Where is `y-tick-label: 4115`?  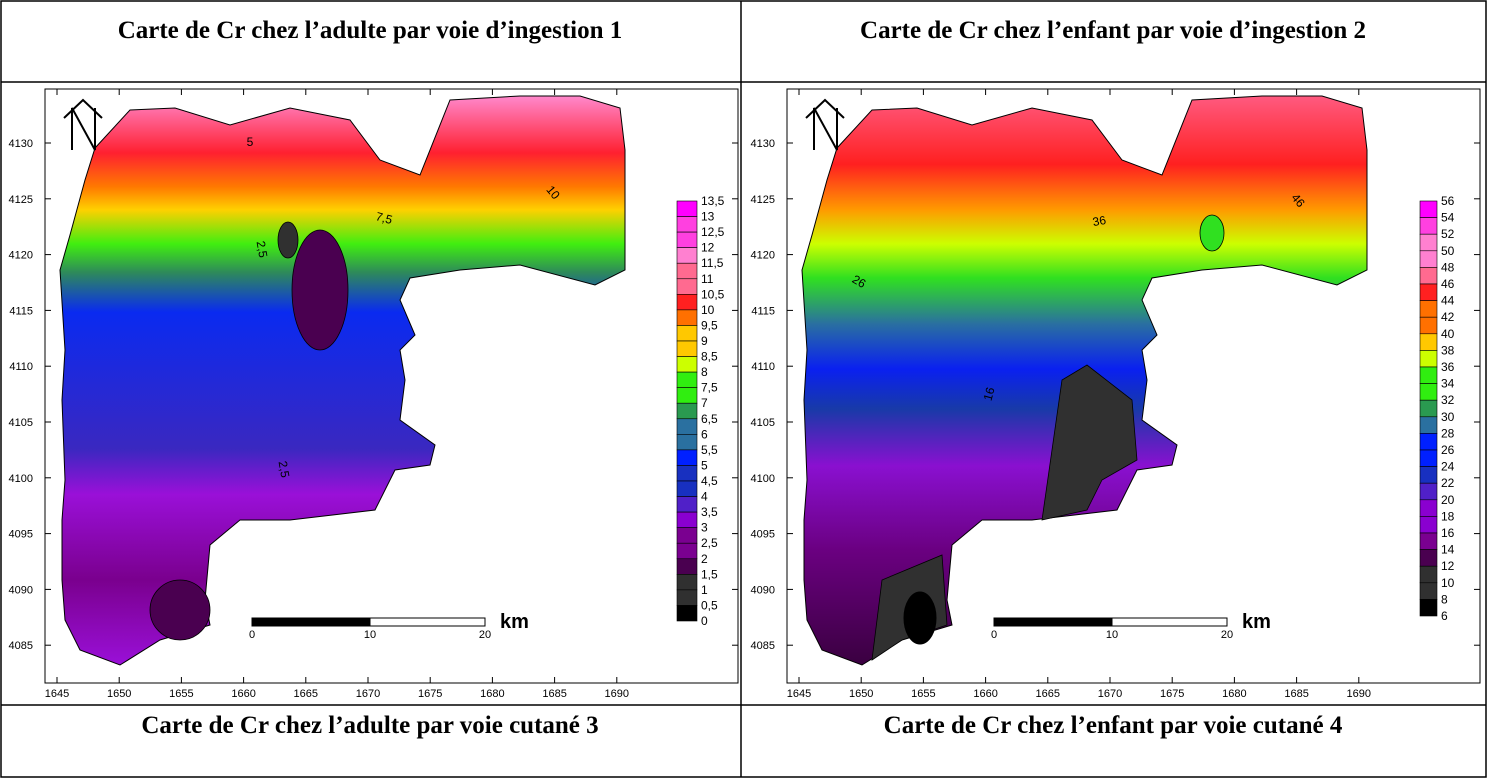
y-tick-label: 4115 is located at coordinates (21, 311).